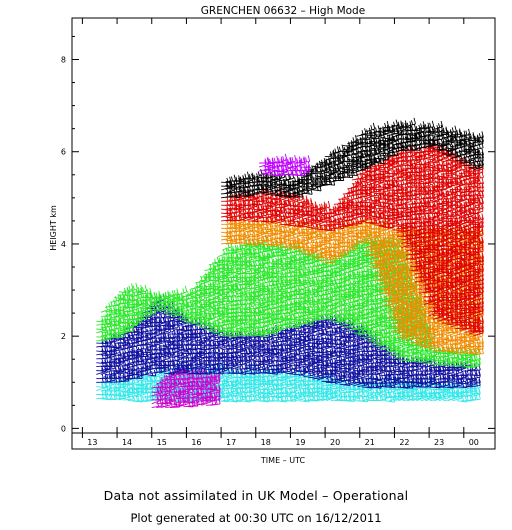 The image size is (512, 530). Describe the element at coordinates (283, 11) in the screenshot. I see `chart-title: GRENCHEN 06632 – High Mode` at that location.